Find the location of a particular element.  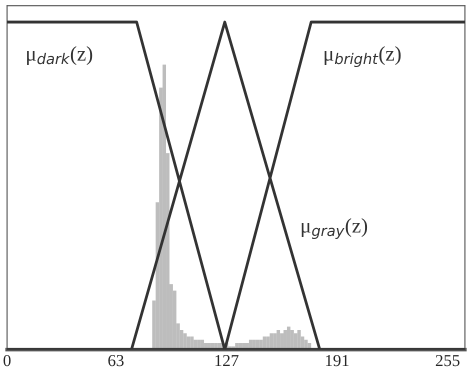

x-tick-label: 255 is located at coordinates (448, 360).